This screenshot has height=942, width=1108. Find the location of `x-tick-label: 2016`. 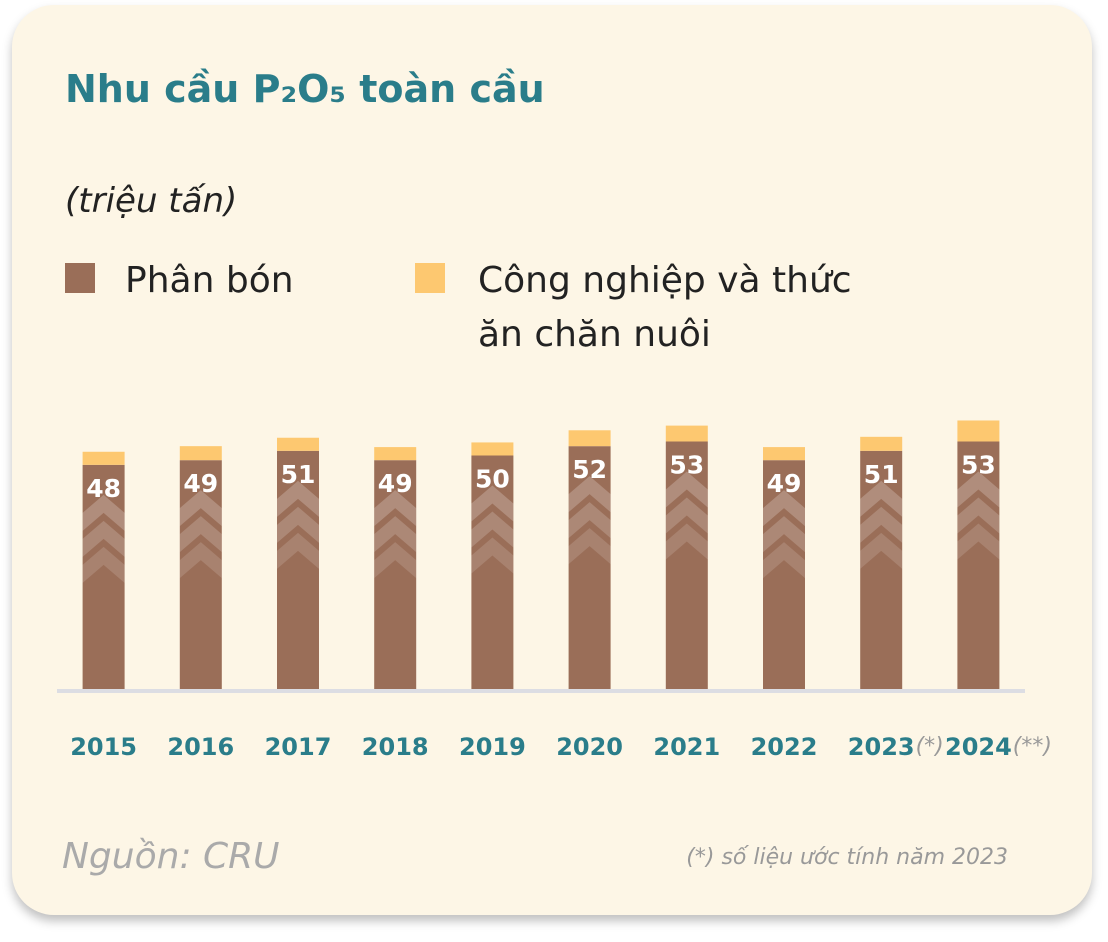

x-tick-label: 2016 is located at coordinates (200, 747).